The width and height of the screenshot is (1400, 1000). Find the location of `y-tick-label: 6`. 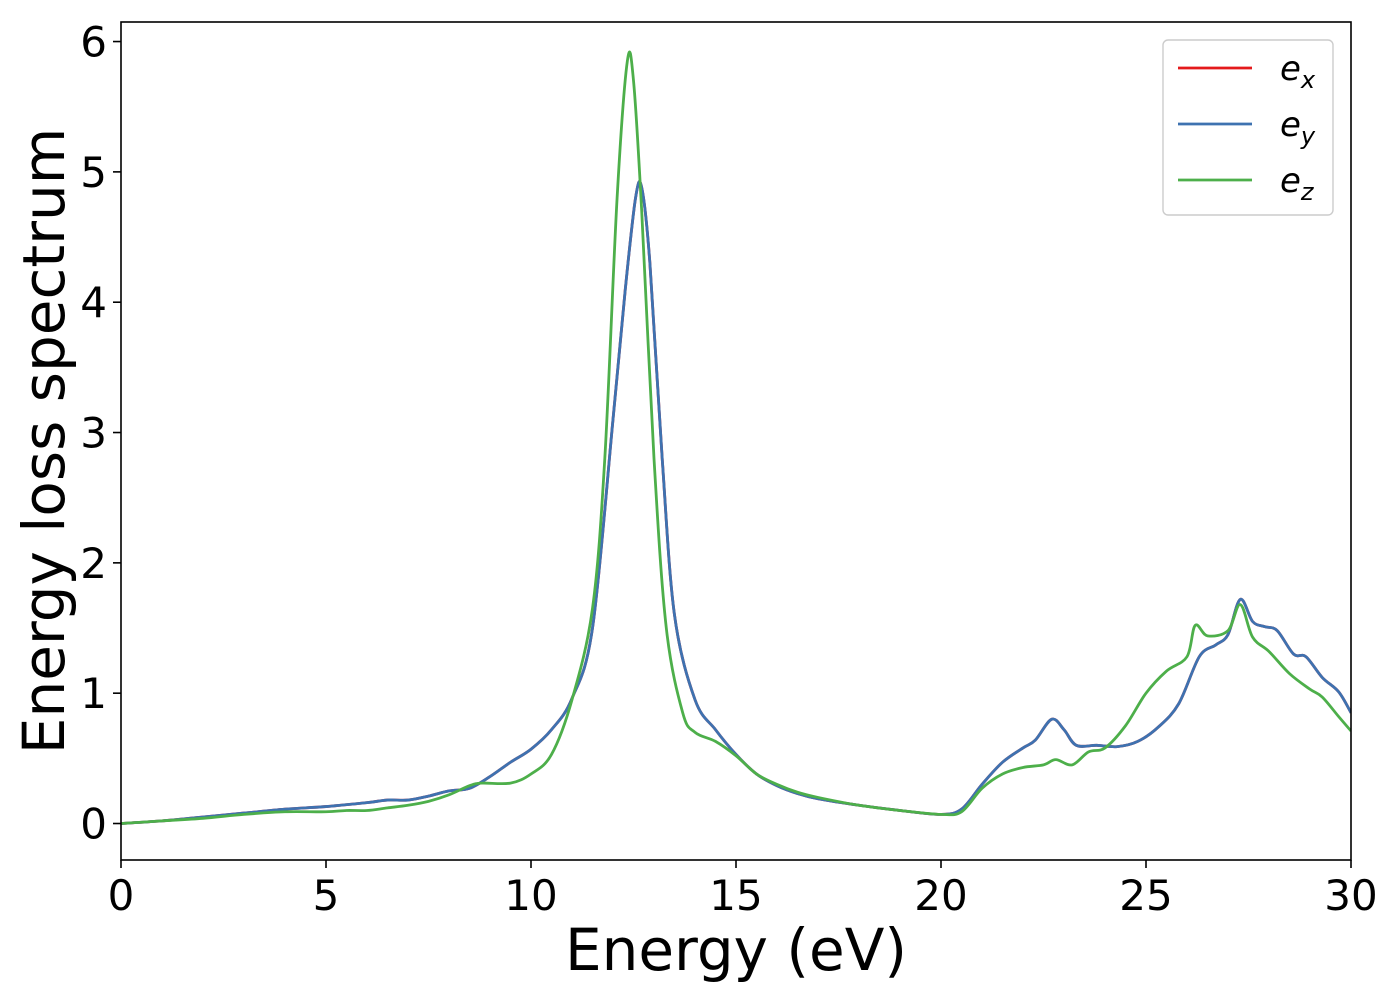

y-tick-label: 6 is located at coordinates (93, 42).